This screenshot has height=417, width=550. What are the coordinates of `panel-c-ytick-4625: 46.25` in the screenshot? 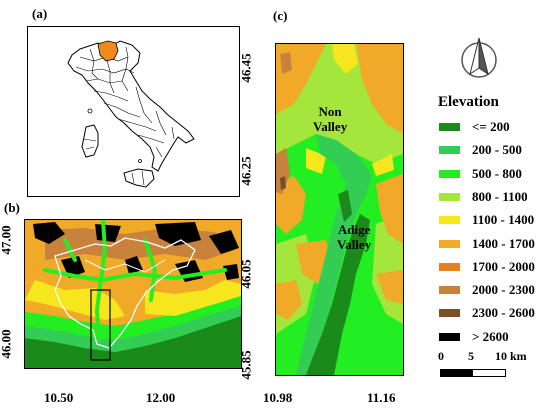 It's located at (246, 171).